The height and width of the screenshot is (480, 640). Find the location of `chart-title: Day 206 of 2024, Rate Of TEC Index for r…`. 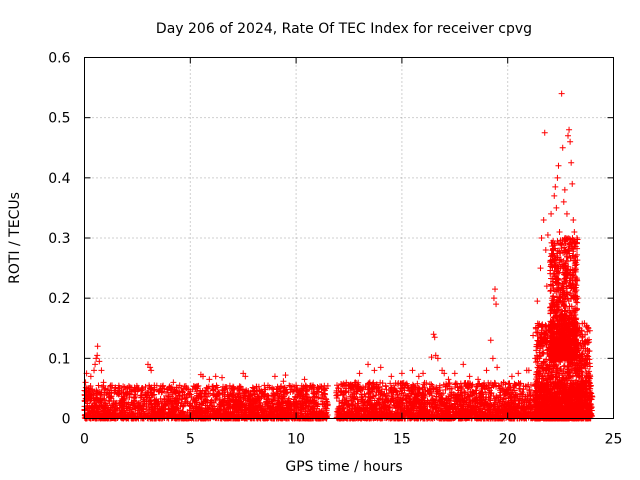

chart-title: Day 206 of 2024, Rate Of TEC Index for r… is located at coordinates (344, 29).